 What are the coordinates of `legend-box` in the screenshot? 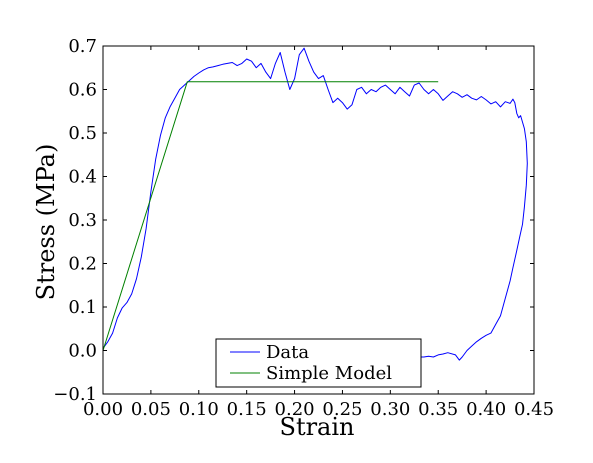 It's located at (318, 363).